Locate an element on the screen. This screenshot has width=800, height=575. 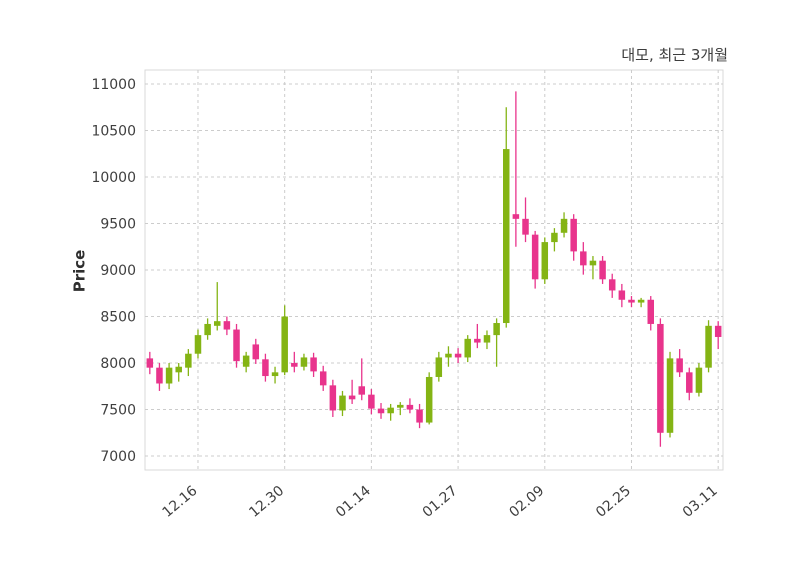
y-tick-label: 7000 is located at coordinates (118, 457).